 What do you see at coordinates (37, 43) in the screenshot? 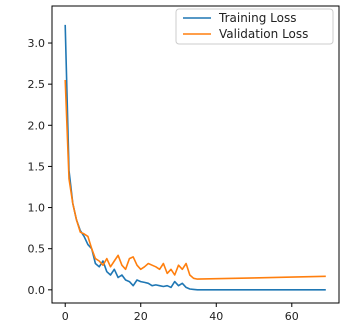
I see `y-tick-label: 3.0` at bounding box center [37, 43].